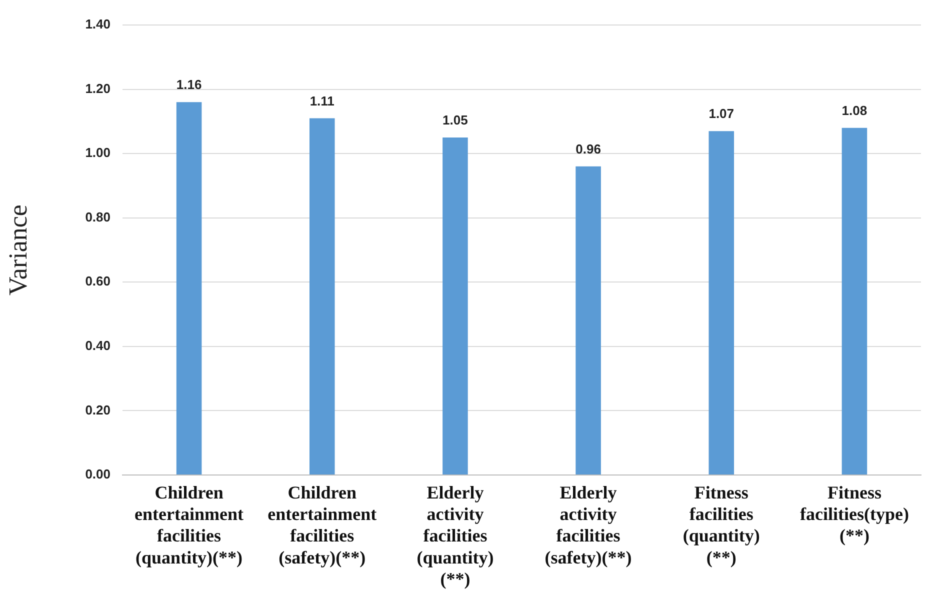 The width and height of the screenshot is (933, 604). What do you see at coordinates (455, 535) in the screenshot?
I see `x-tick-label: Elderly activity facilities (quantity) (**)` at bounding box center [455, 535].